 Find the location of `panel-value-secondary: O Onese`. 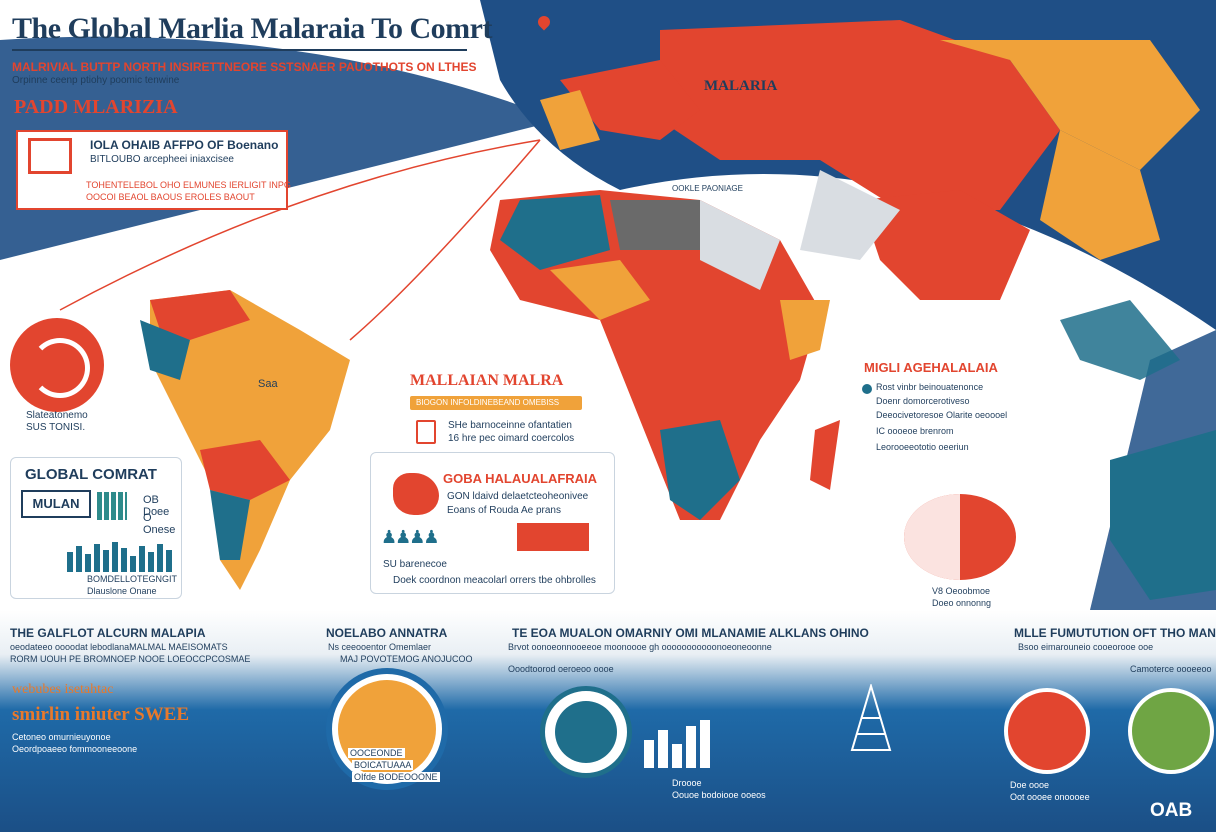

panel-value-secondary: O Onese is located at coordinates (159, 524).